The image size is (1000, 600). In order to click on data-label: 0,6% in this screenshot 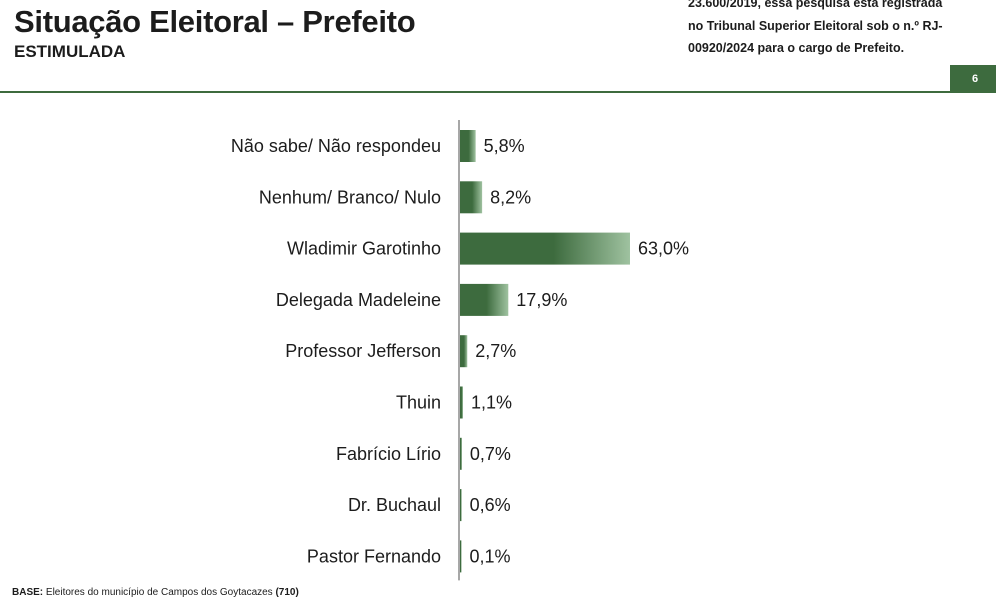, I will do `click(490, 505)`.